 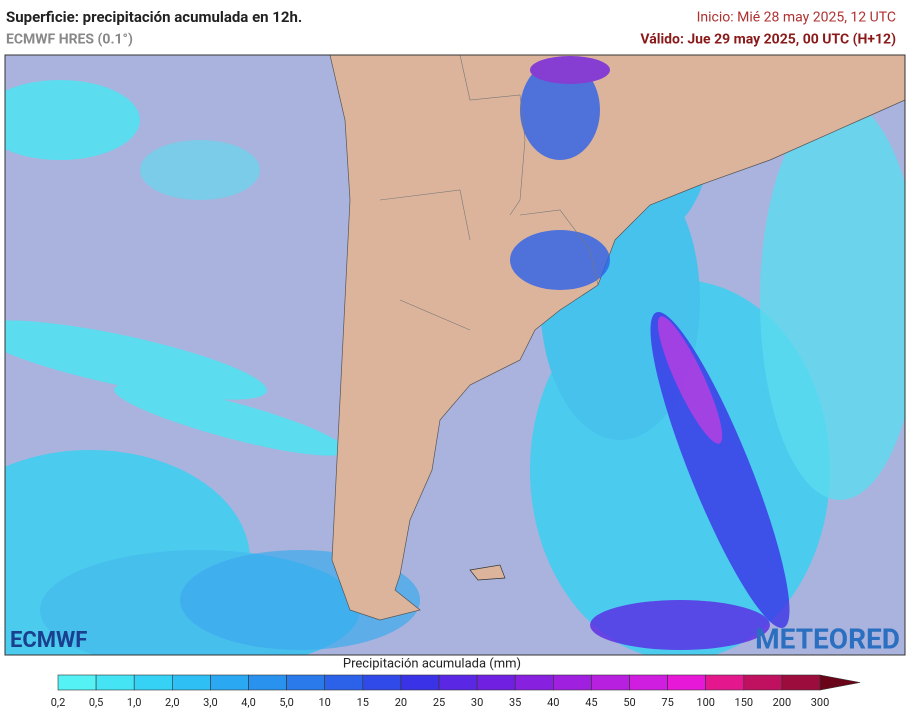 I want to click on model: ECMWF HRES (0.1°), so click(x=69, y=40).